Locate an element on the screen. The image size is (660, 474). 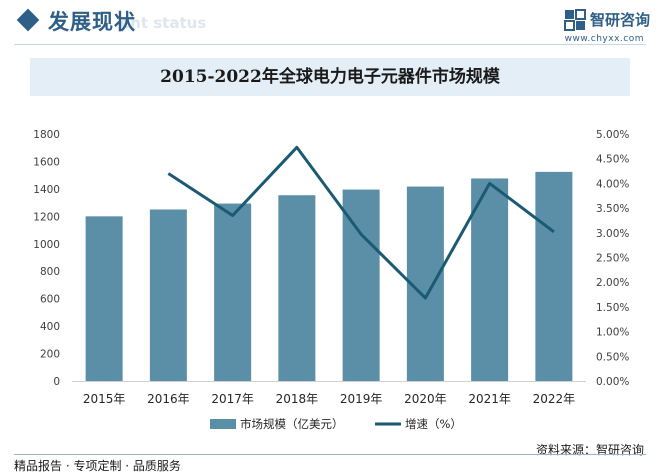
y-left-tick-label: 1600 is located at coordinates (46, 162).